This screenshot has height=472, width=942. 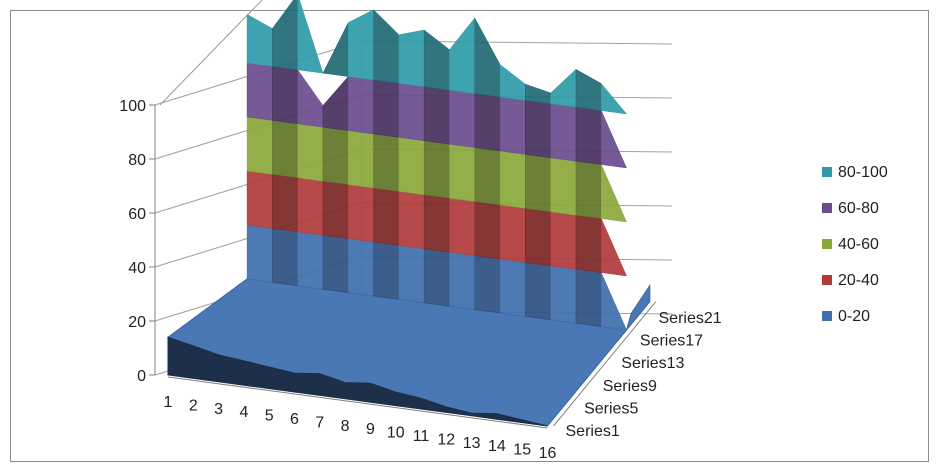 What do you see at coordinates (396, 433) in the screenshot?
I see `x-tick-label: 10` at bounding box center [396, 433].